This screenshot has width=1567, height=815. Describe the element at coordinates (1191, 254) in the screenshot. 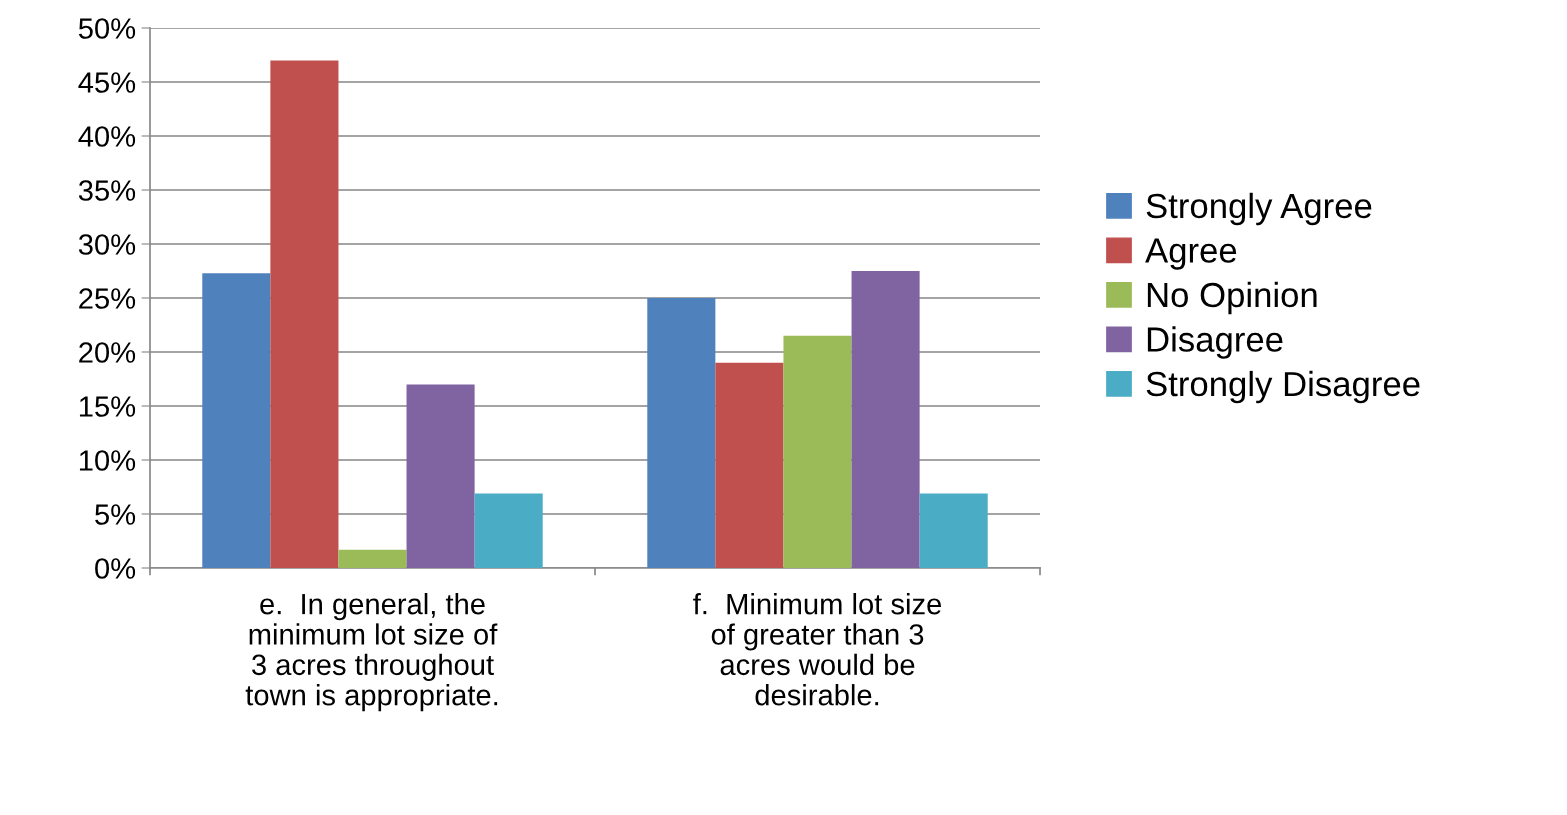

I see `legend-label: Agree` at that location.